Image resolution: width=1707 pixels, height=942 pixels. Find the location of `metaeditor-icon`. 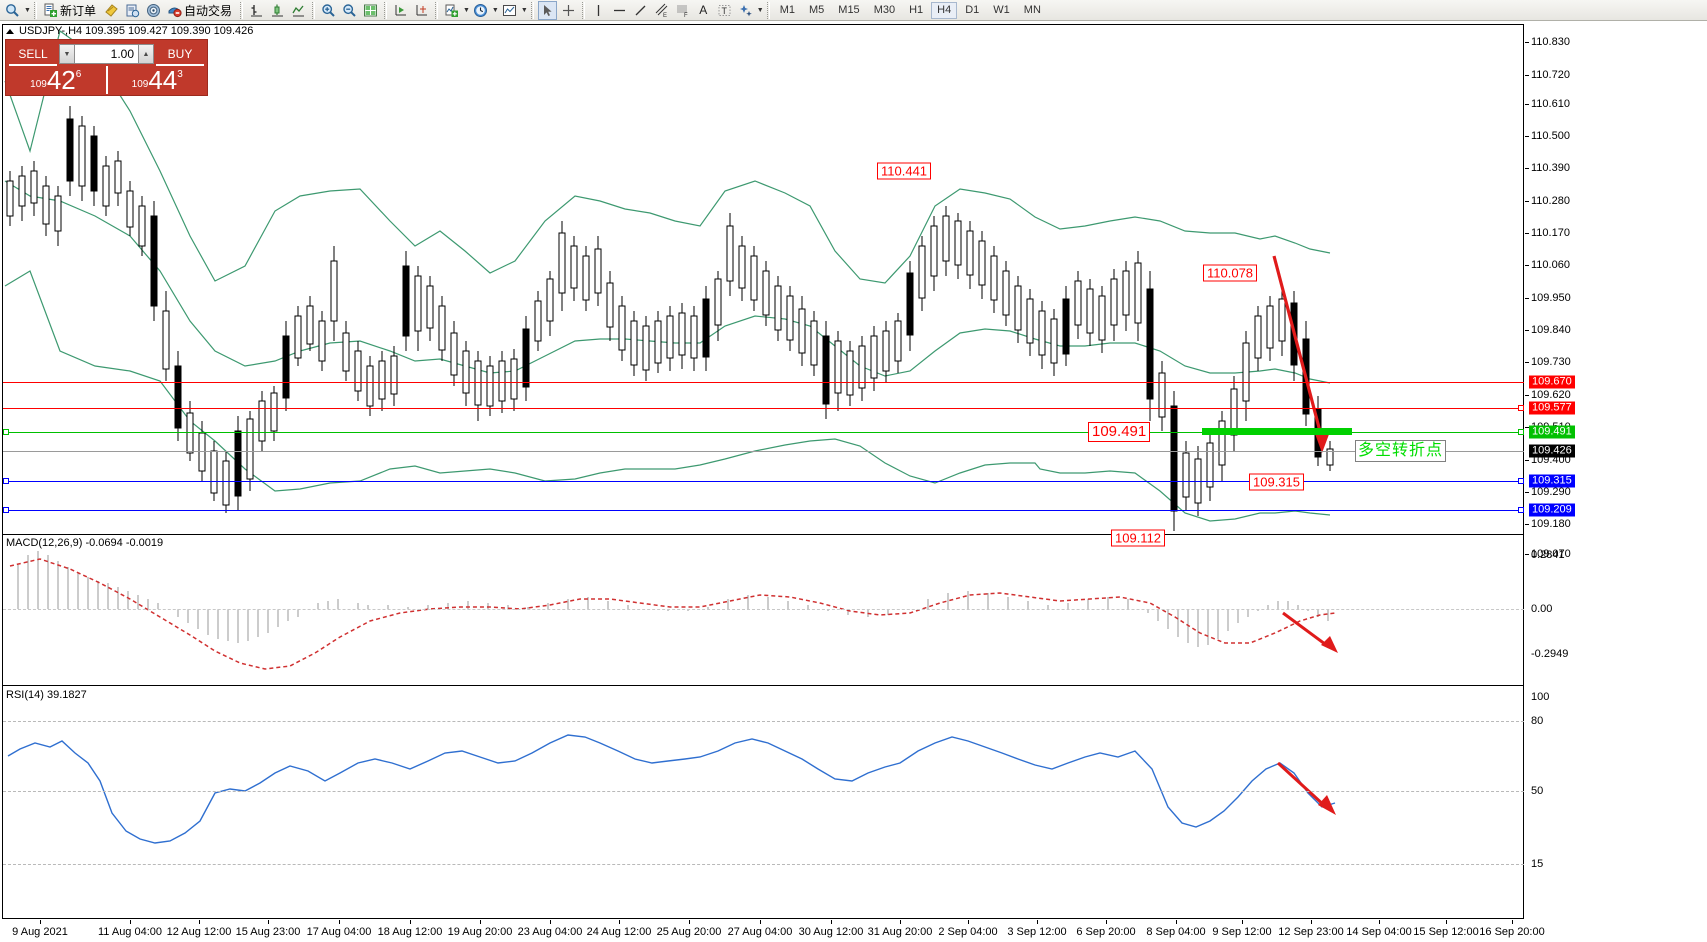

metaeditor-icon is located at coordinates (111, 10).